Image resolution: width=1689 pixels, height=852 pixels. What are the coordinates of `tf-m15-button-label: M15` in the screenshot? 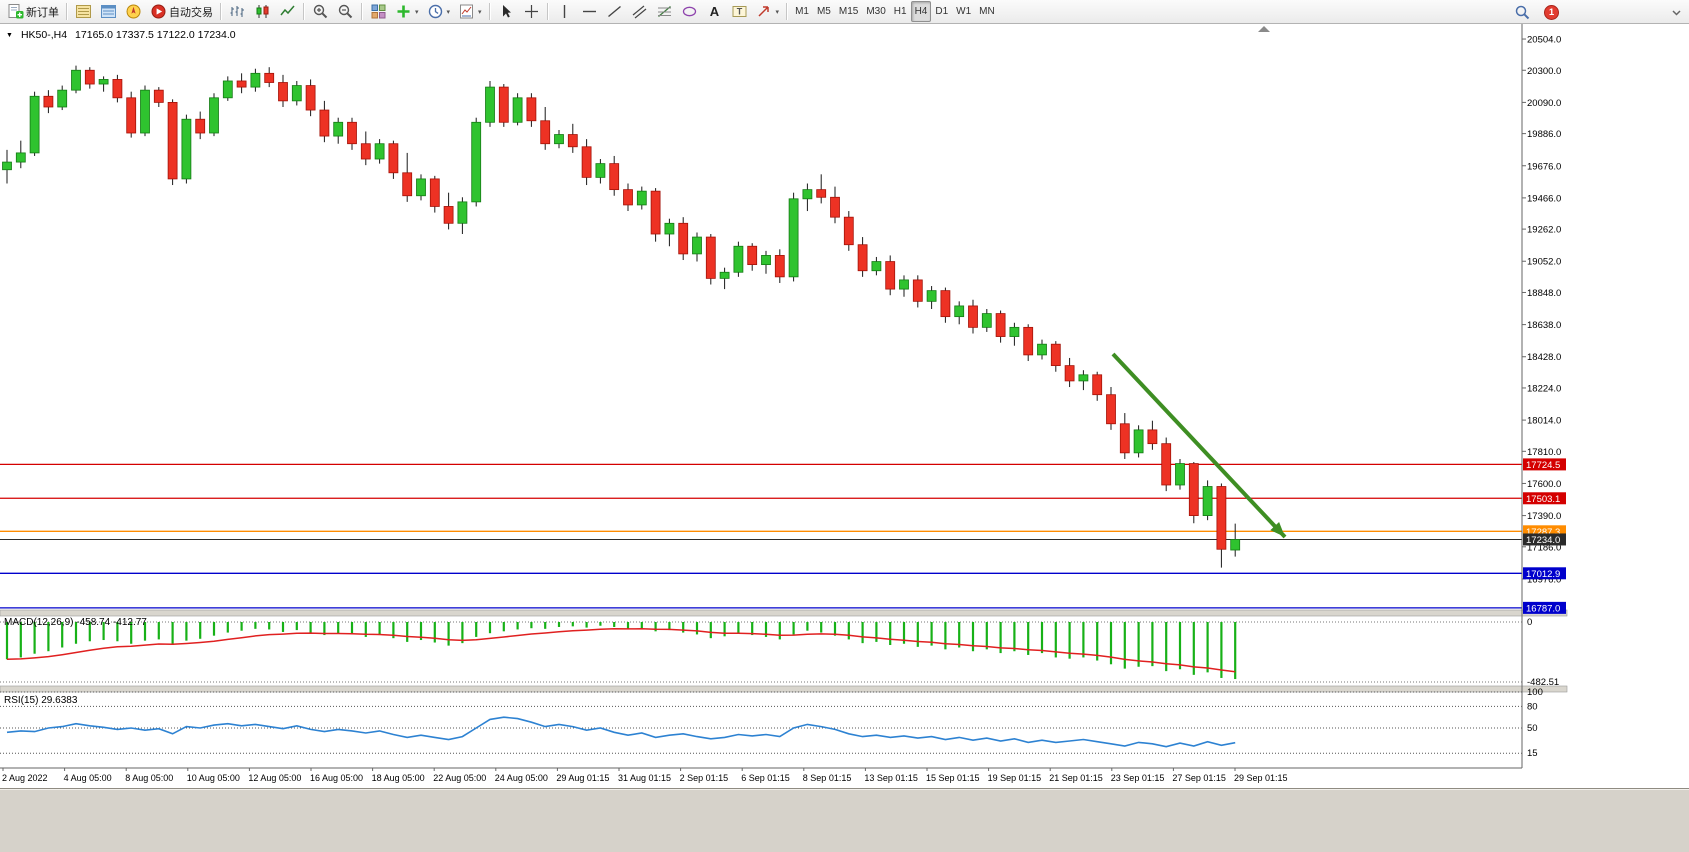 It's located at (848, 11).